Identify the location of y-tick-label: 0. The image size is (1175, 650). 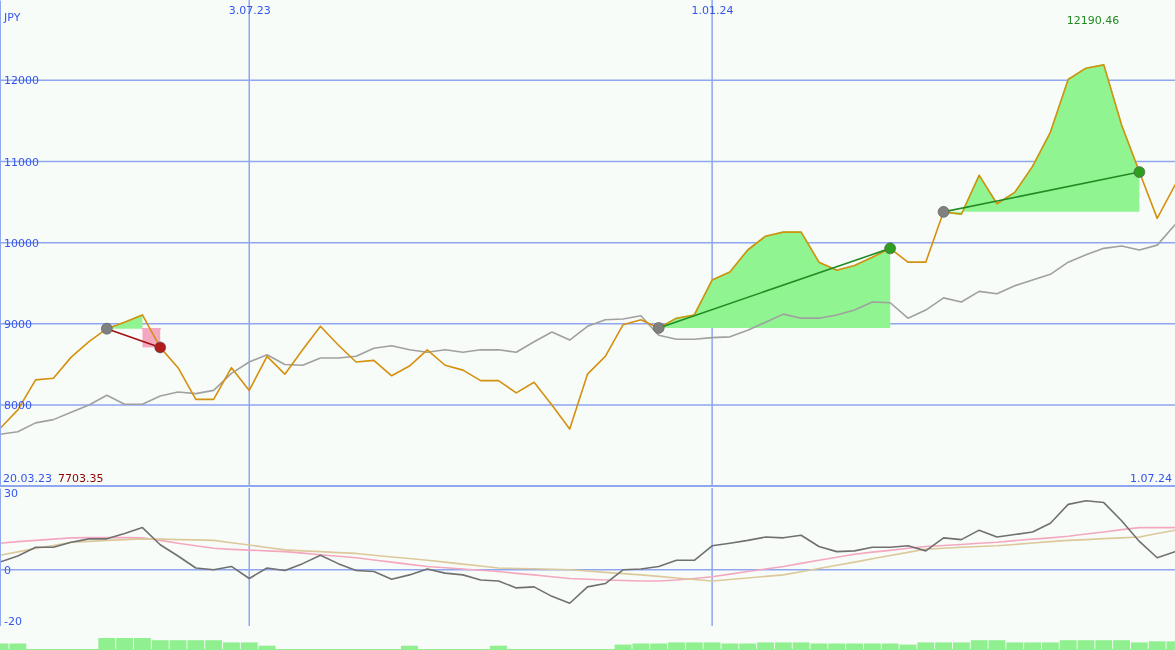
(7, 570).